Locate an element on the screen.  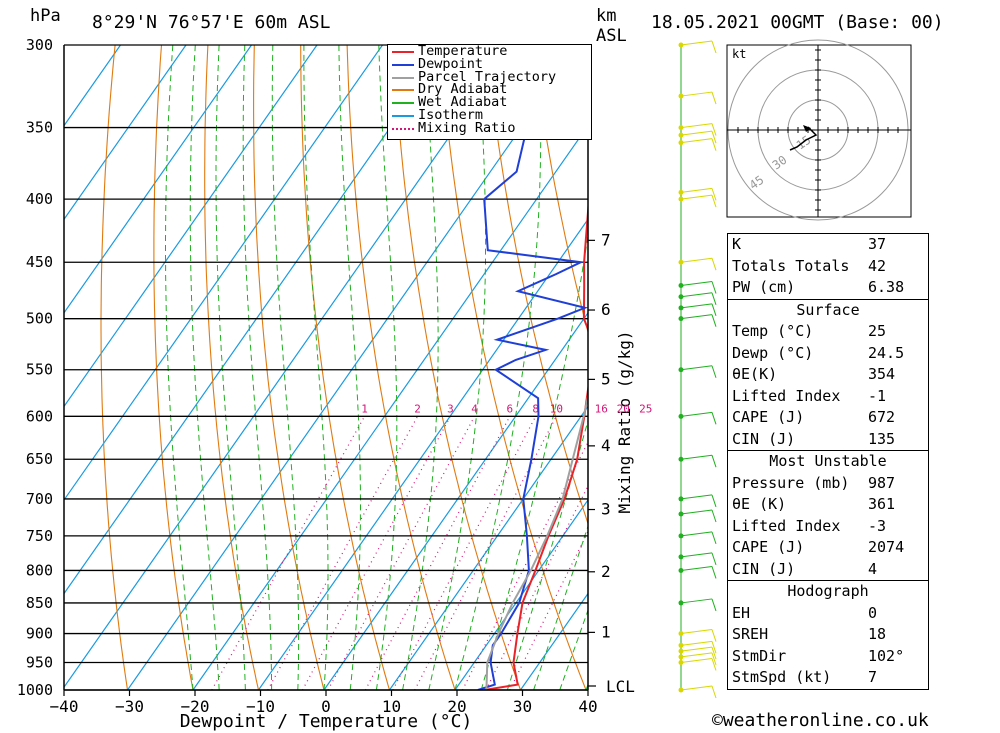
km-tick-label: 7 is located at coordinates (606, 239).